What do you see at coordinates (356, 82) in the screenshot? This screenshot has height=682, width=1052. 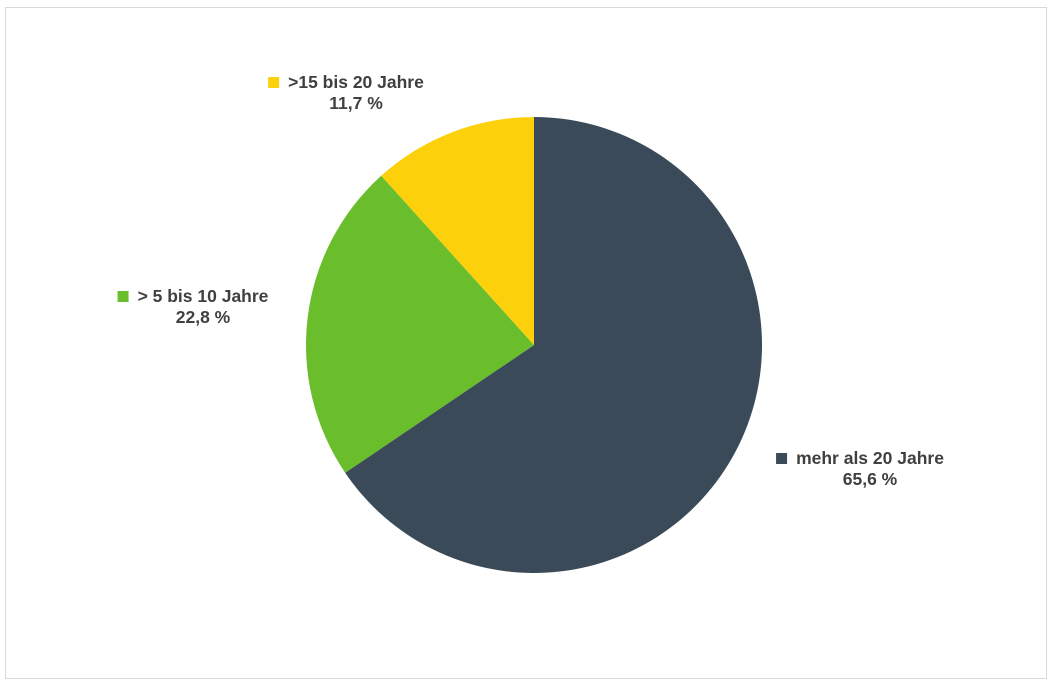 I see `slice-label-3: >15 bis 20 Jahre` at bounding box center [356, 82].